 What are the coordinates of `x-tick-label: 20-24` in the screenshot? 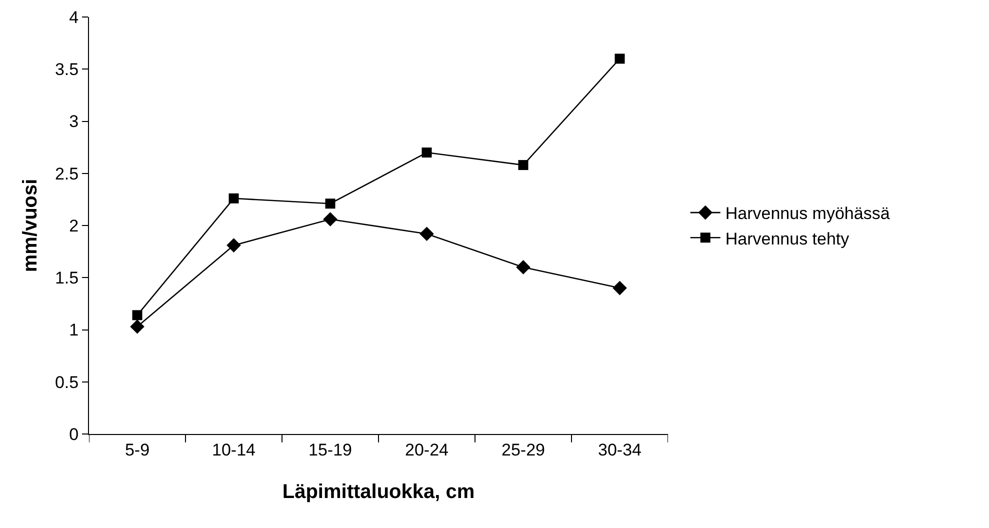 It's located at (426, 450).